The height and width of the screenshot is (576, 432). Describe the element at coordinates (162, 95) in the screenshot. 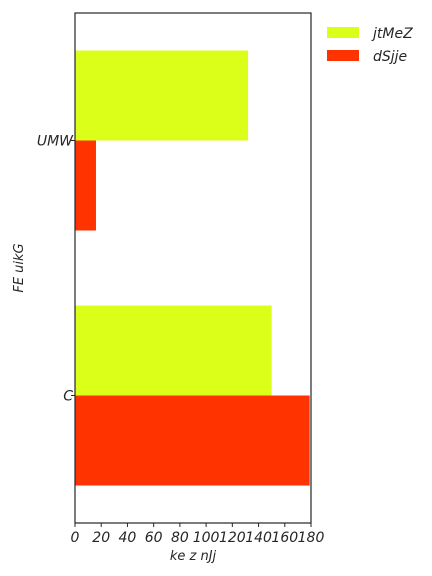

I see `bar-jtMeZ-UMW` at that location.